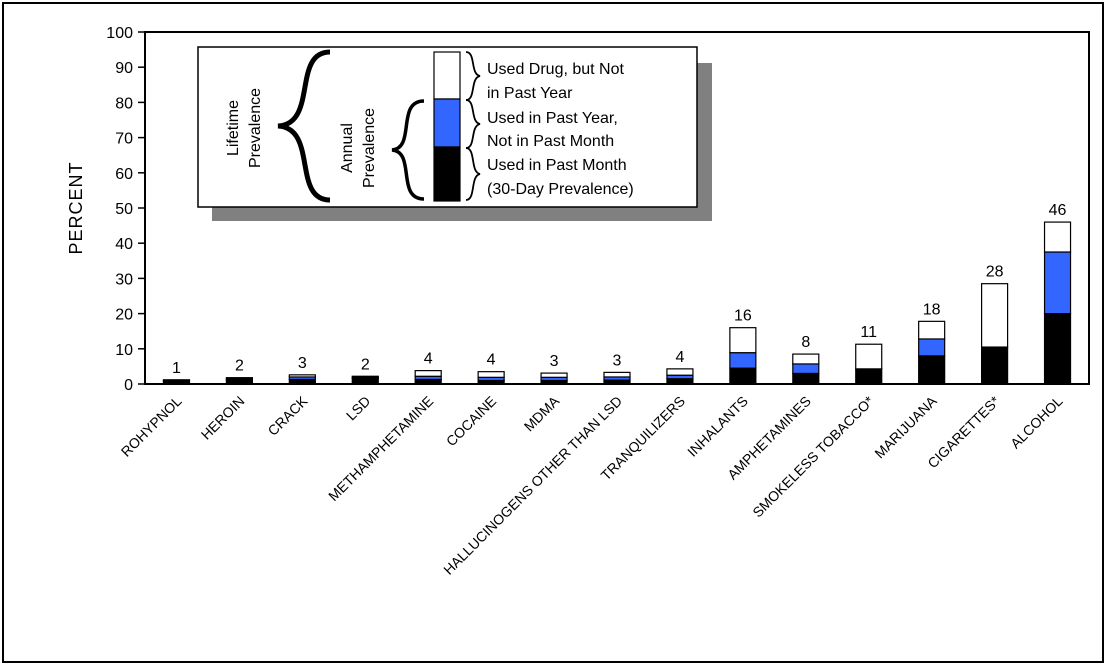  Describe the element at coordinates (380, 448) in the screenshot. I see `category-label: METHAMPHETAMINE` at that location.